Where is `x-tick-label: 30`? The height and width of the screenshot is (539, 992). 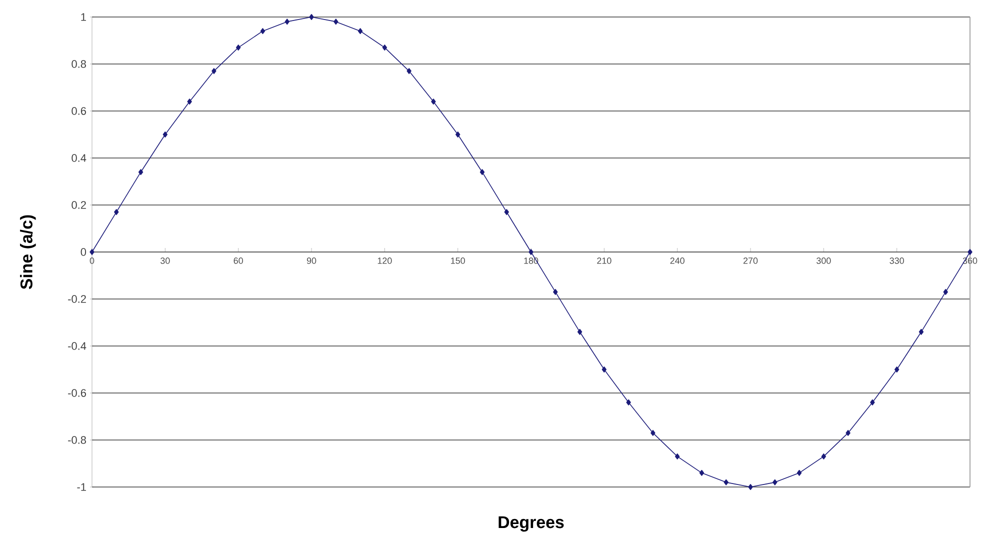
x-tick-label: 30 is located at coordinates (165, 261).